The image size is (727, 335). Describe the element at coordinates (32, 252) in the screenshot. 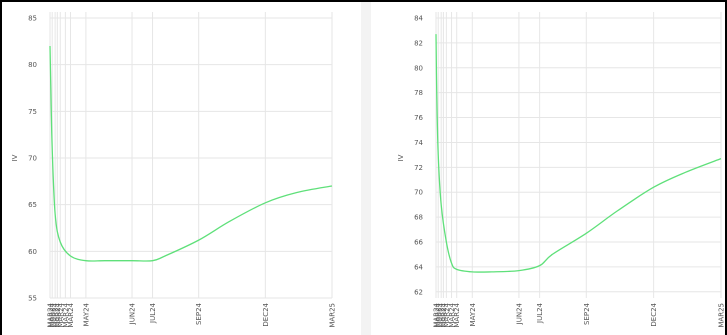

I see `y-tick-label: 60` at that location.